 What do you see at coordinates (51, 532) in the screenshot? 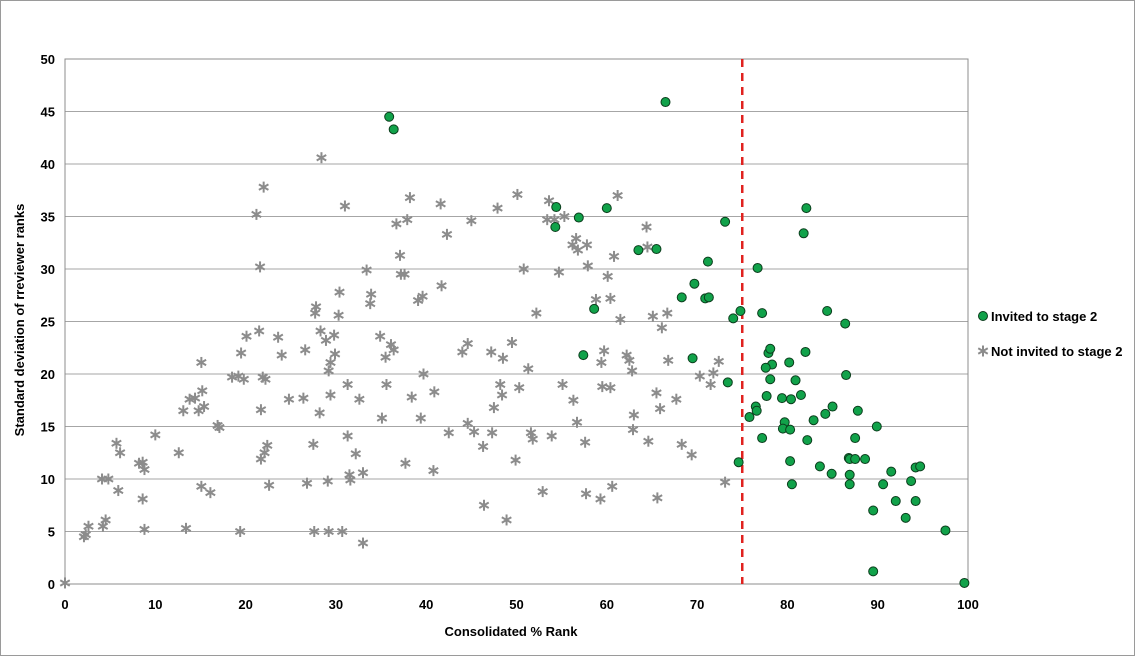
I see `y-tick-label: 5` at bounding box center [51, 532].